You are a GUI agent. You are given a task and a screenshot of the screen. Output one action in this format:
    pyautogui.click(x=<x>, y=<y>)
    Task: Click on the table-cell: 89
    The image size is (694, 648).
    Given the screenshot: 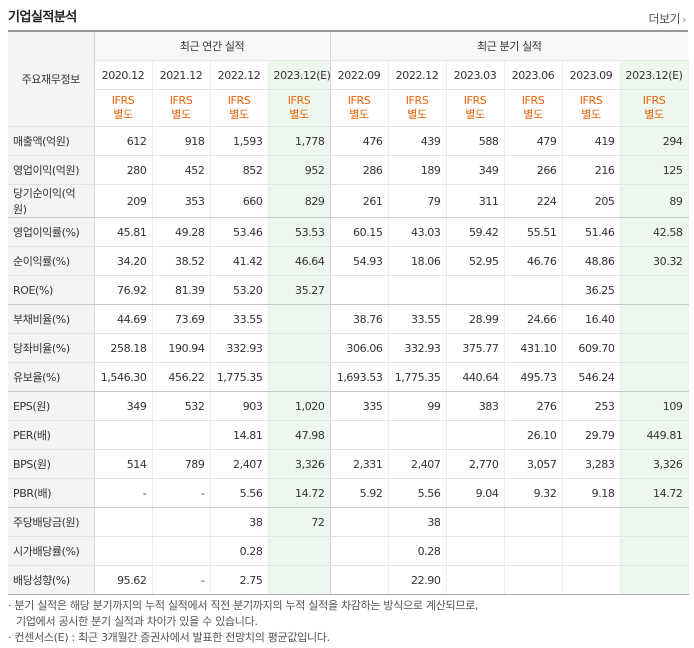 What is the action you would take?
    pyautogui.click(x=654, y=201)
    